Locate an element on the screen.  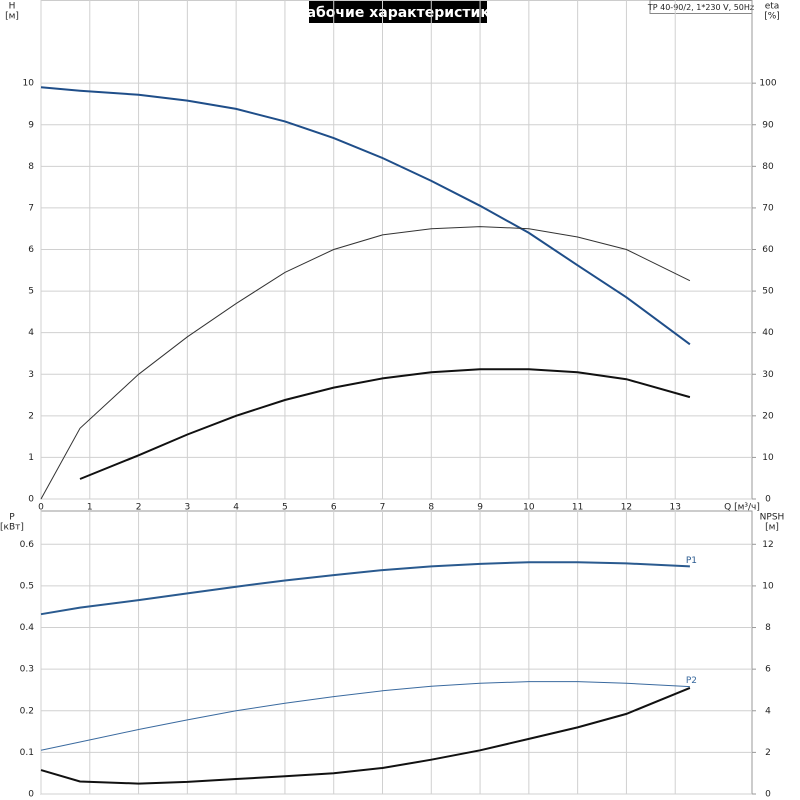
chart-title: Рабочие характеристики is located at coordinates (397, 13).